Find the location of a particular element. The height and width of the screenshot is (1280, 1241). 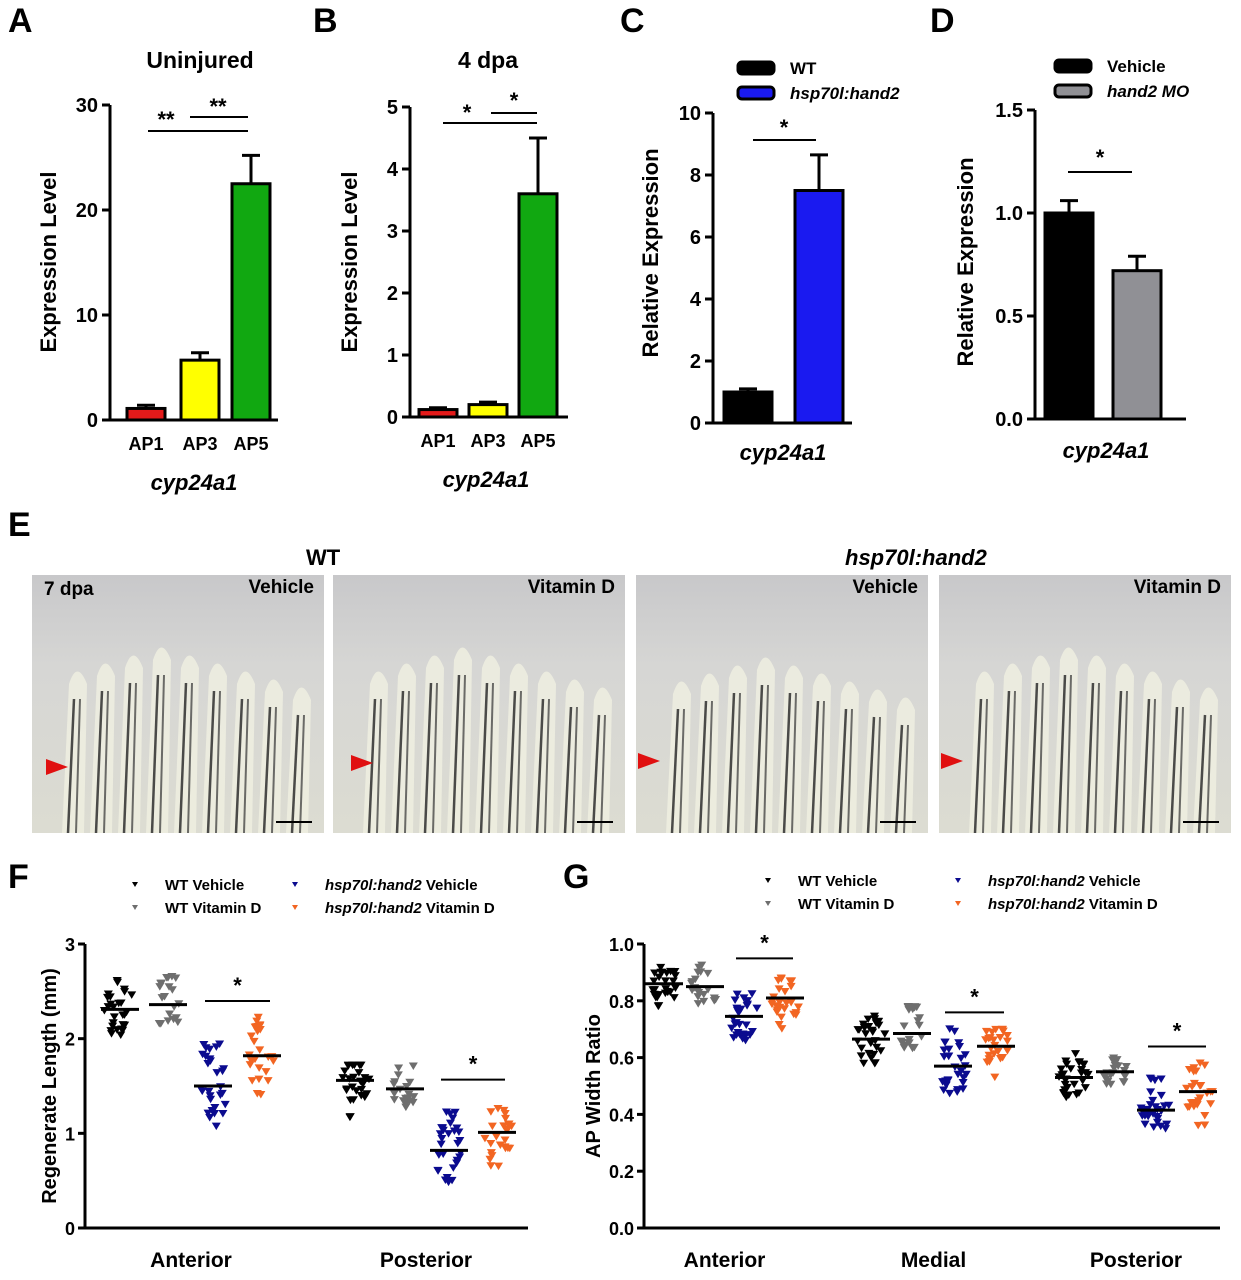

fin-image-hand2-vitamin-d: Vitamin D is located at coordinates (1085, 704).